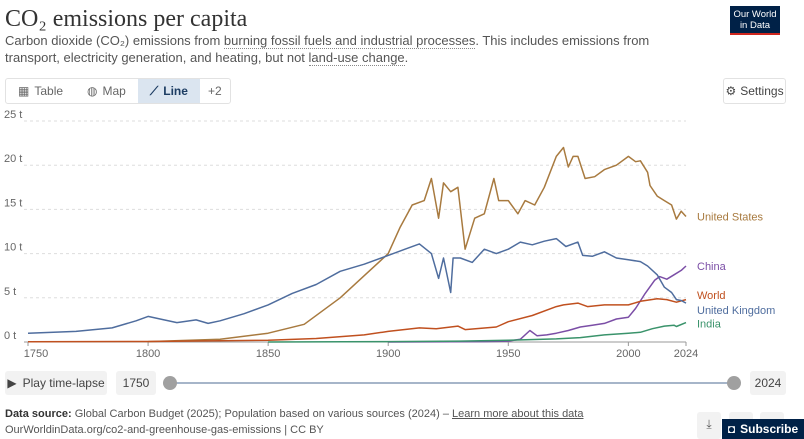  I want to click on settings-button: ⚙ Settings, so click(754, 91).